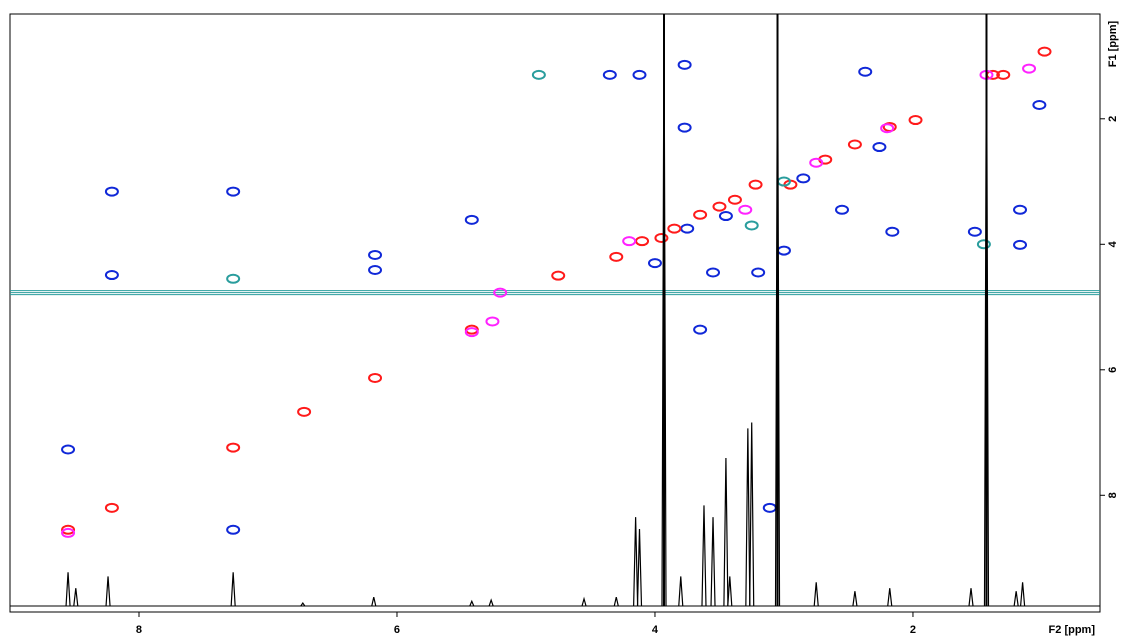 This screenshot has height=636, width=1126. Describe the element at coordinates (1113, 43) in the screenshot. I see `y-axis-label: F1 [ppm]` at that location.